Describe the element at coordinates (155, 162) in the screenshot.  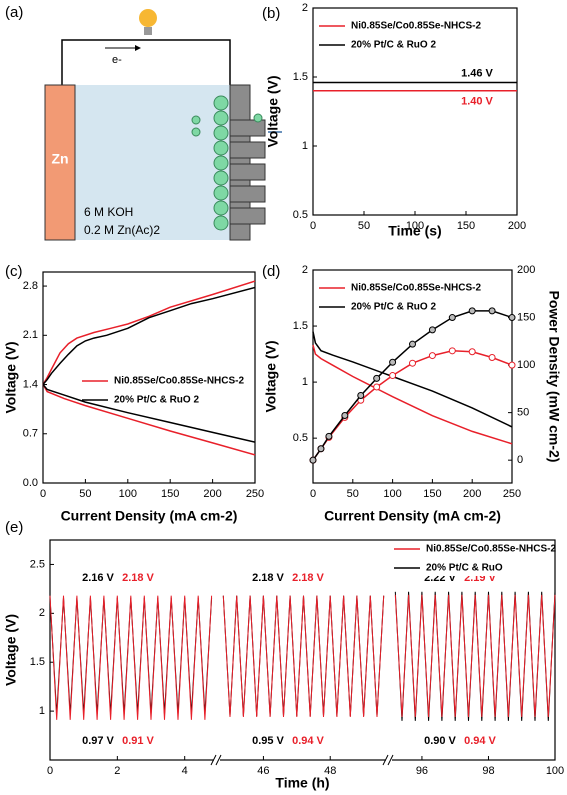
I see `electrolyte` at that location.